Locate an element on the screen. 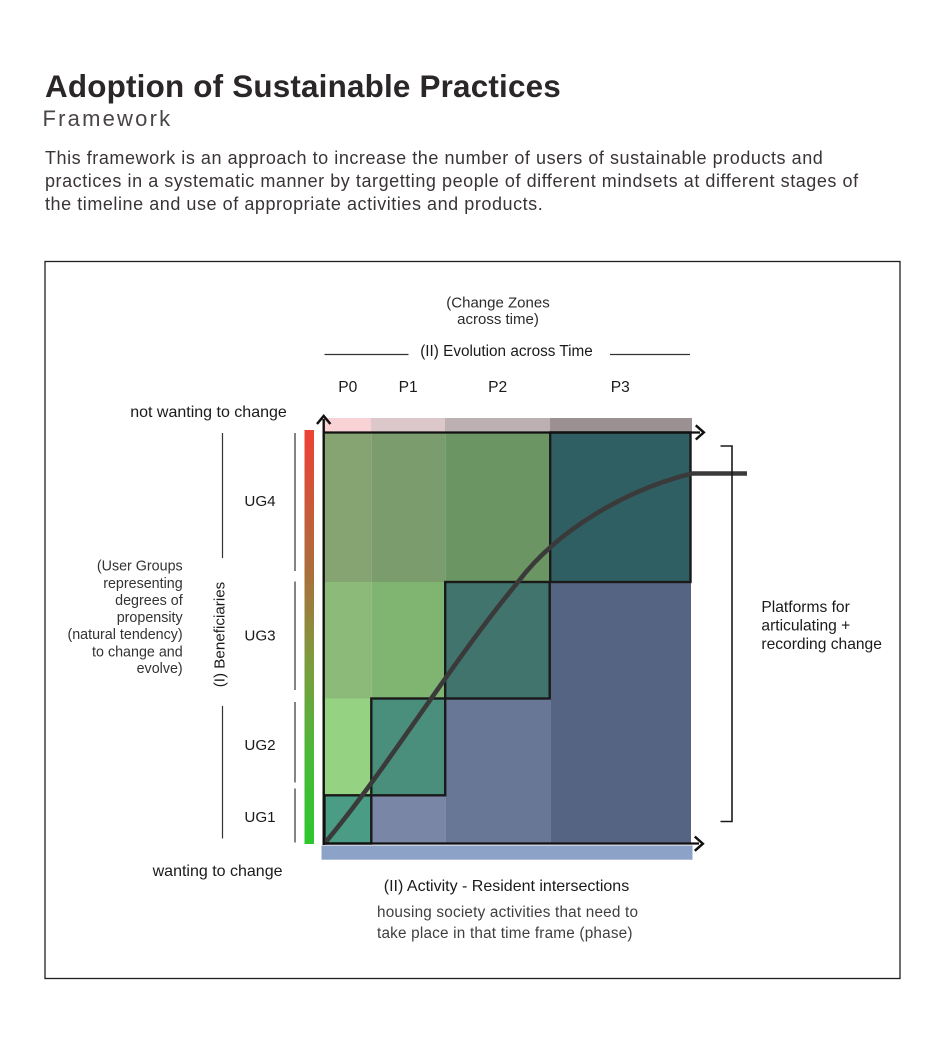  svg-text: representing is located at coordinates (143, 584).